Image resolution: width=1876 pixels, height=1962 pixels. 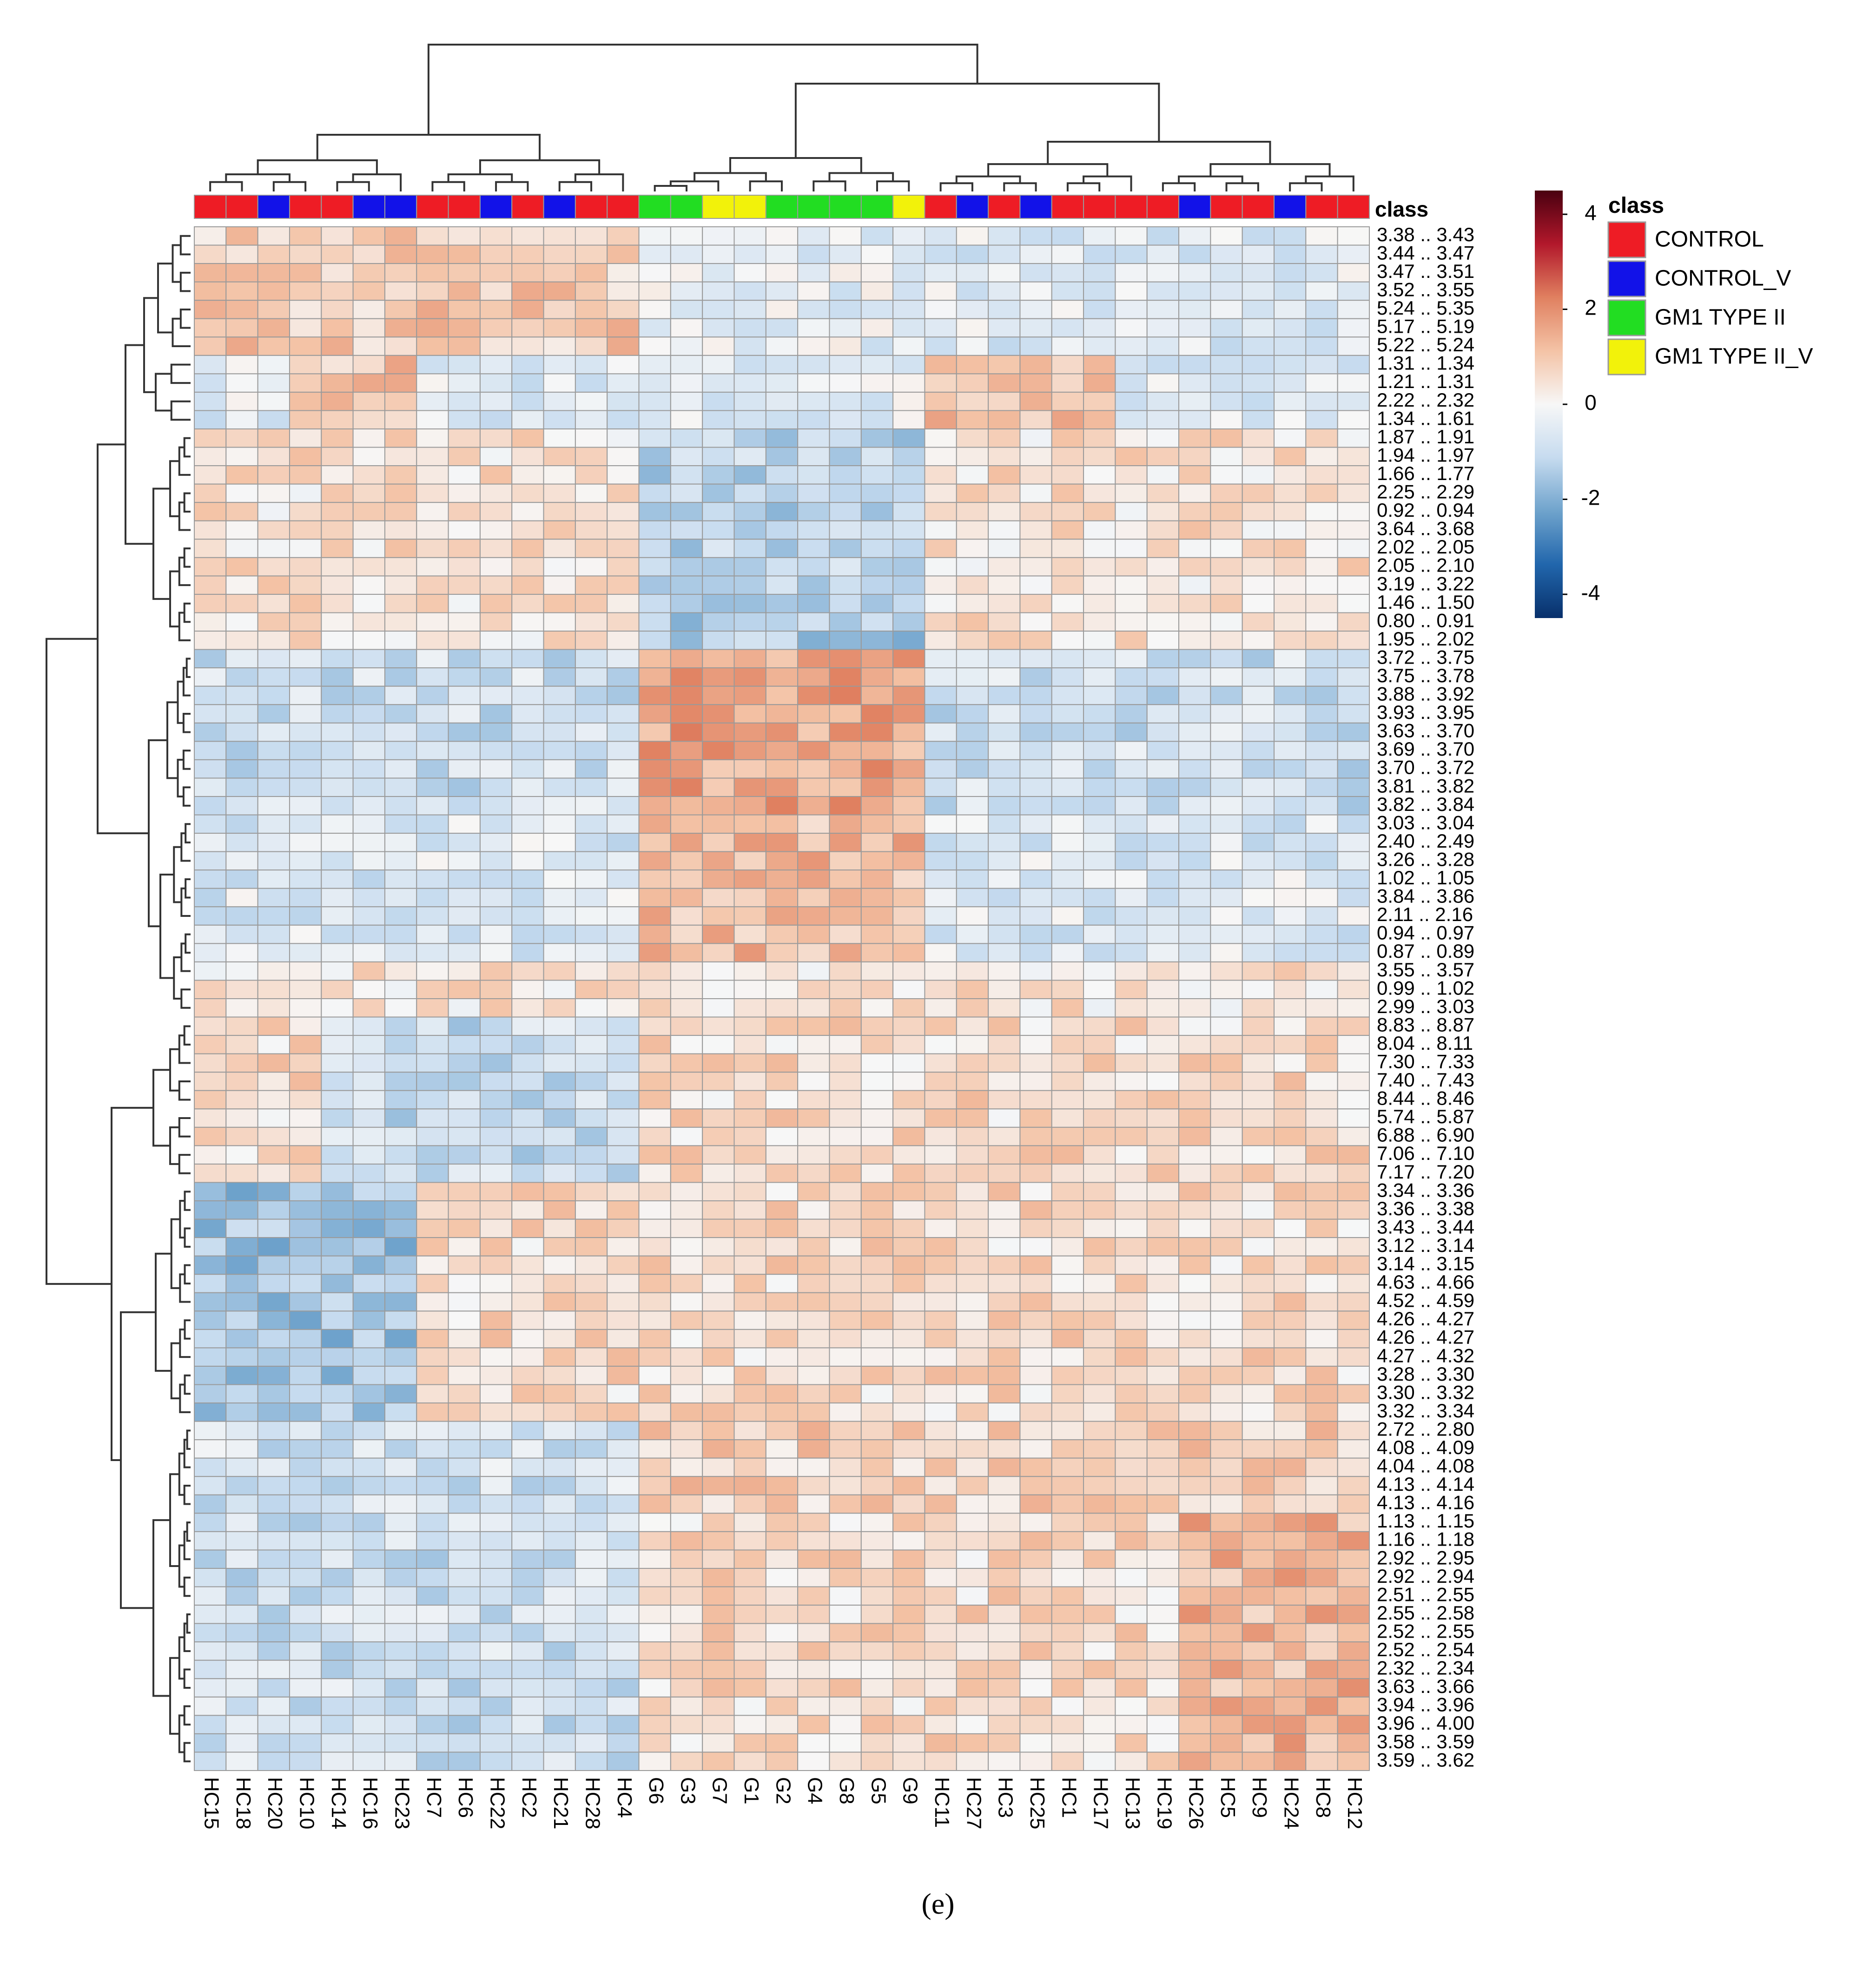 I want to click on row-label: 1.31 .. 1.34, so click(x=1425, y=363).